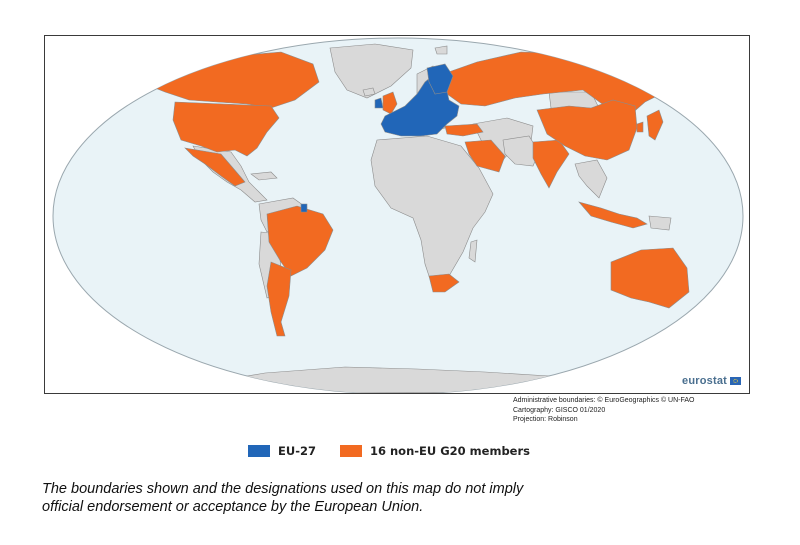  Describe the element at coordinates (485, 156) in the screenshot. I see `saudi-arabia` at that location.